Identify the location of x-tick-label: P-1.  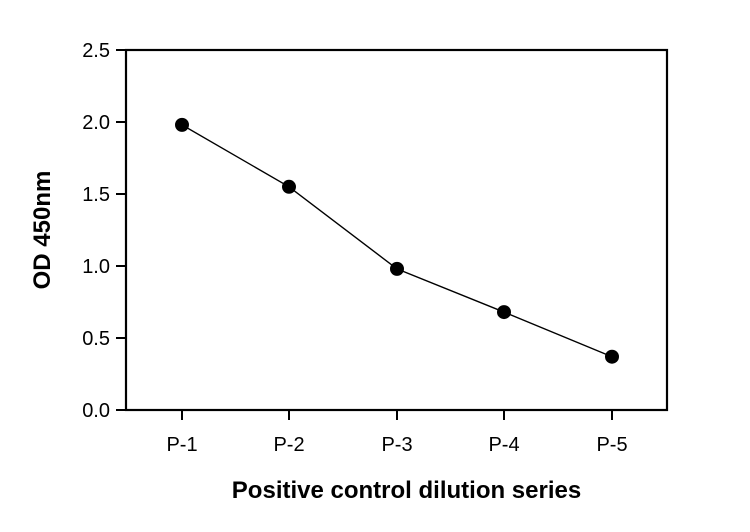
(181, 445).